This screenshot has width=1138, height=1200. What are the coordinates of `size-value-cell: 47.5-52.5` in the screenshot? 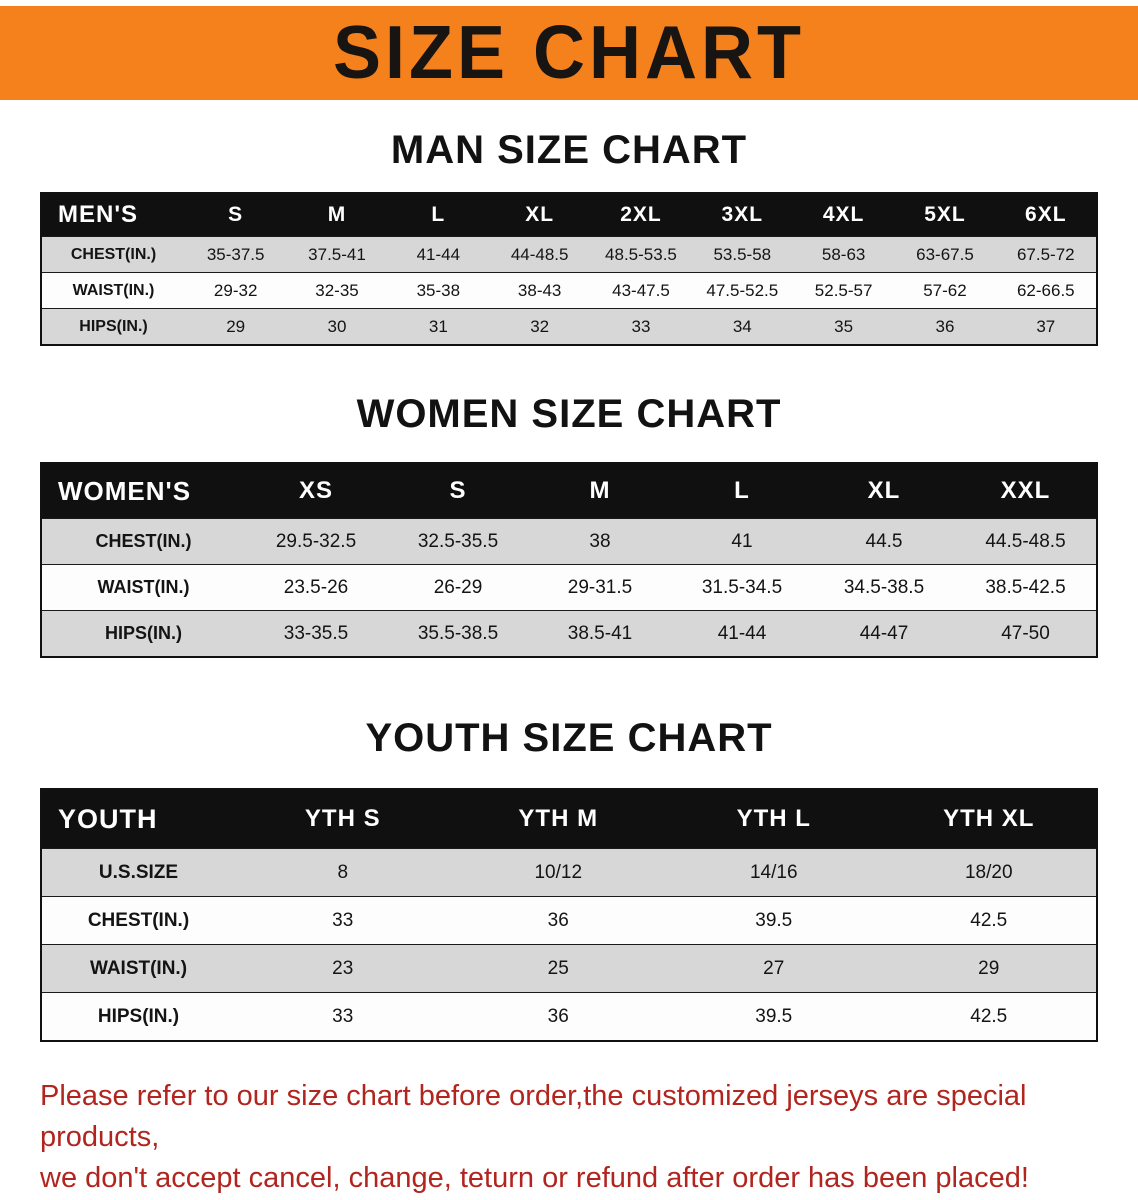 It's located at (742, 290).